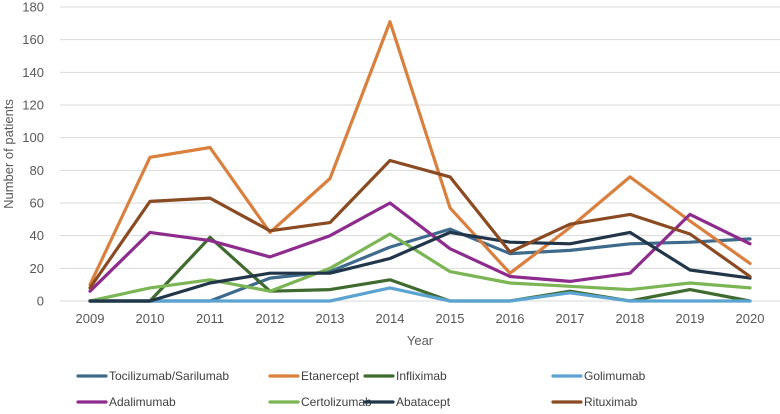 The height and width of the screenshot is (414, 780). I want to click on legend-label-certolizumab: Certolizumab, so click(336, 402).